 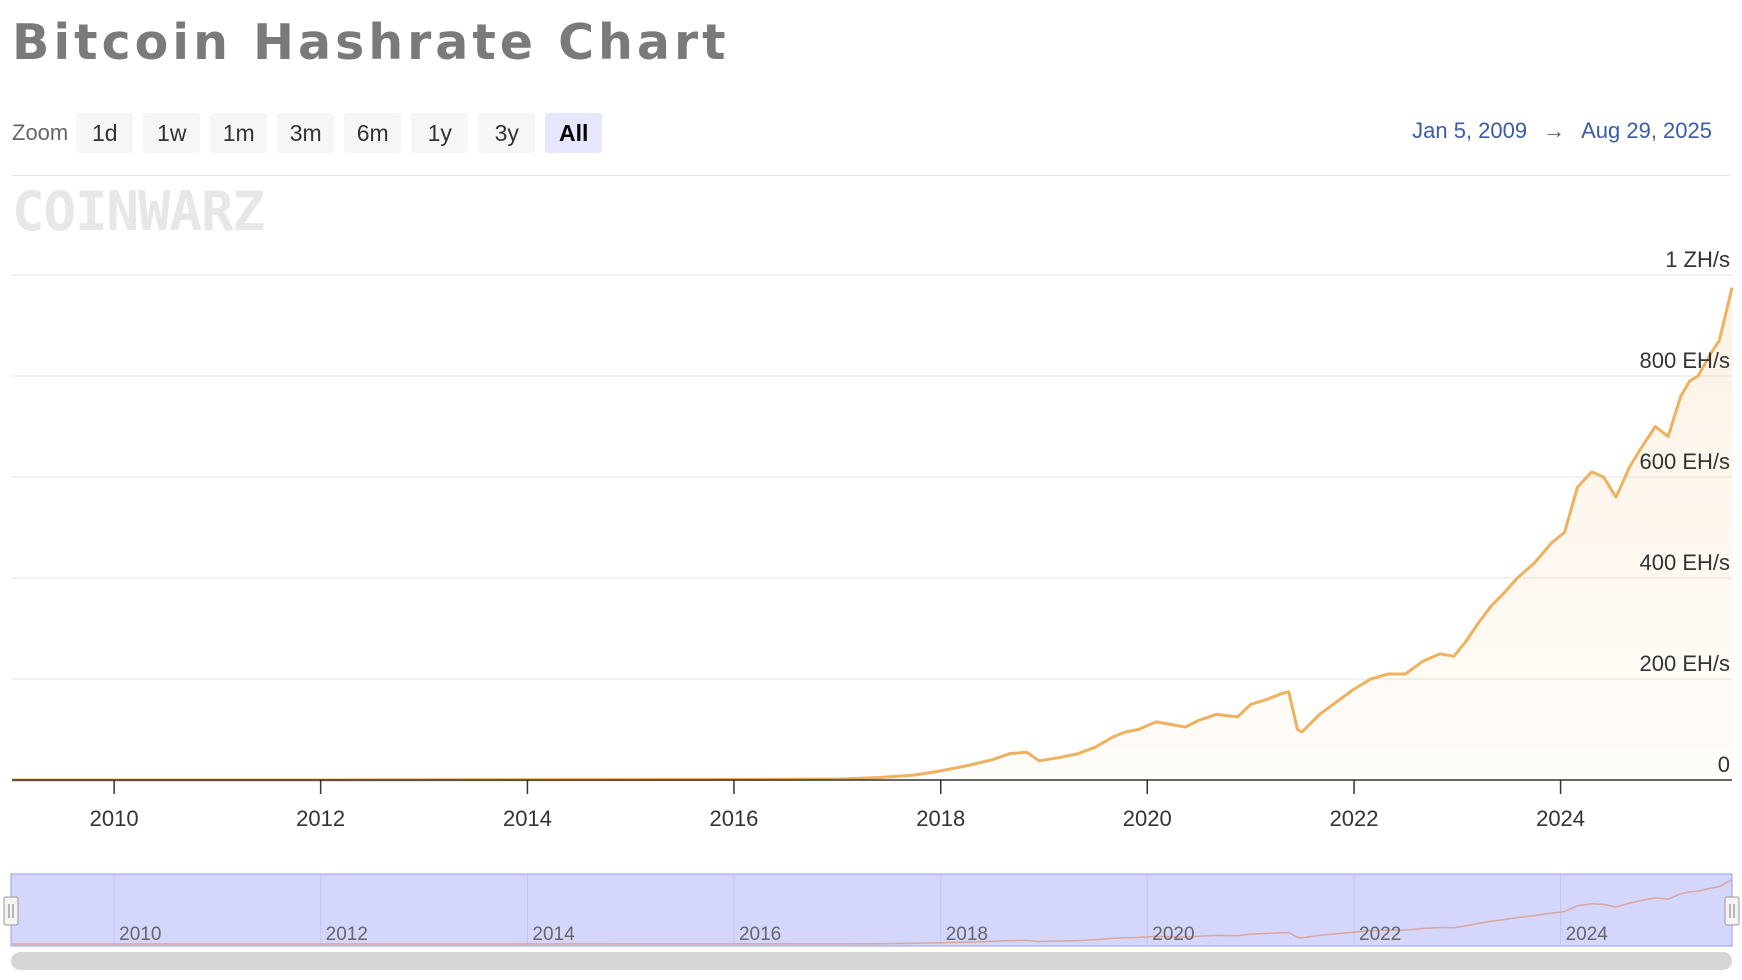 I want to click on navigator-series-line, so click(x=872, y=911).